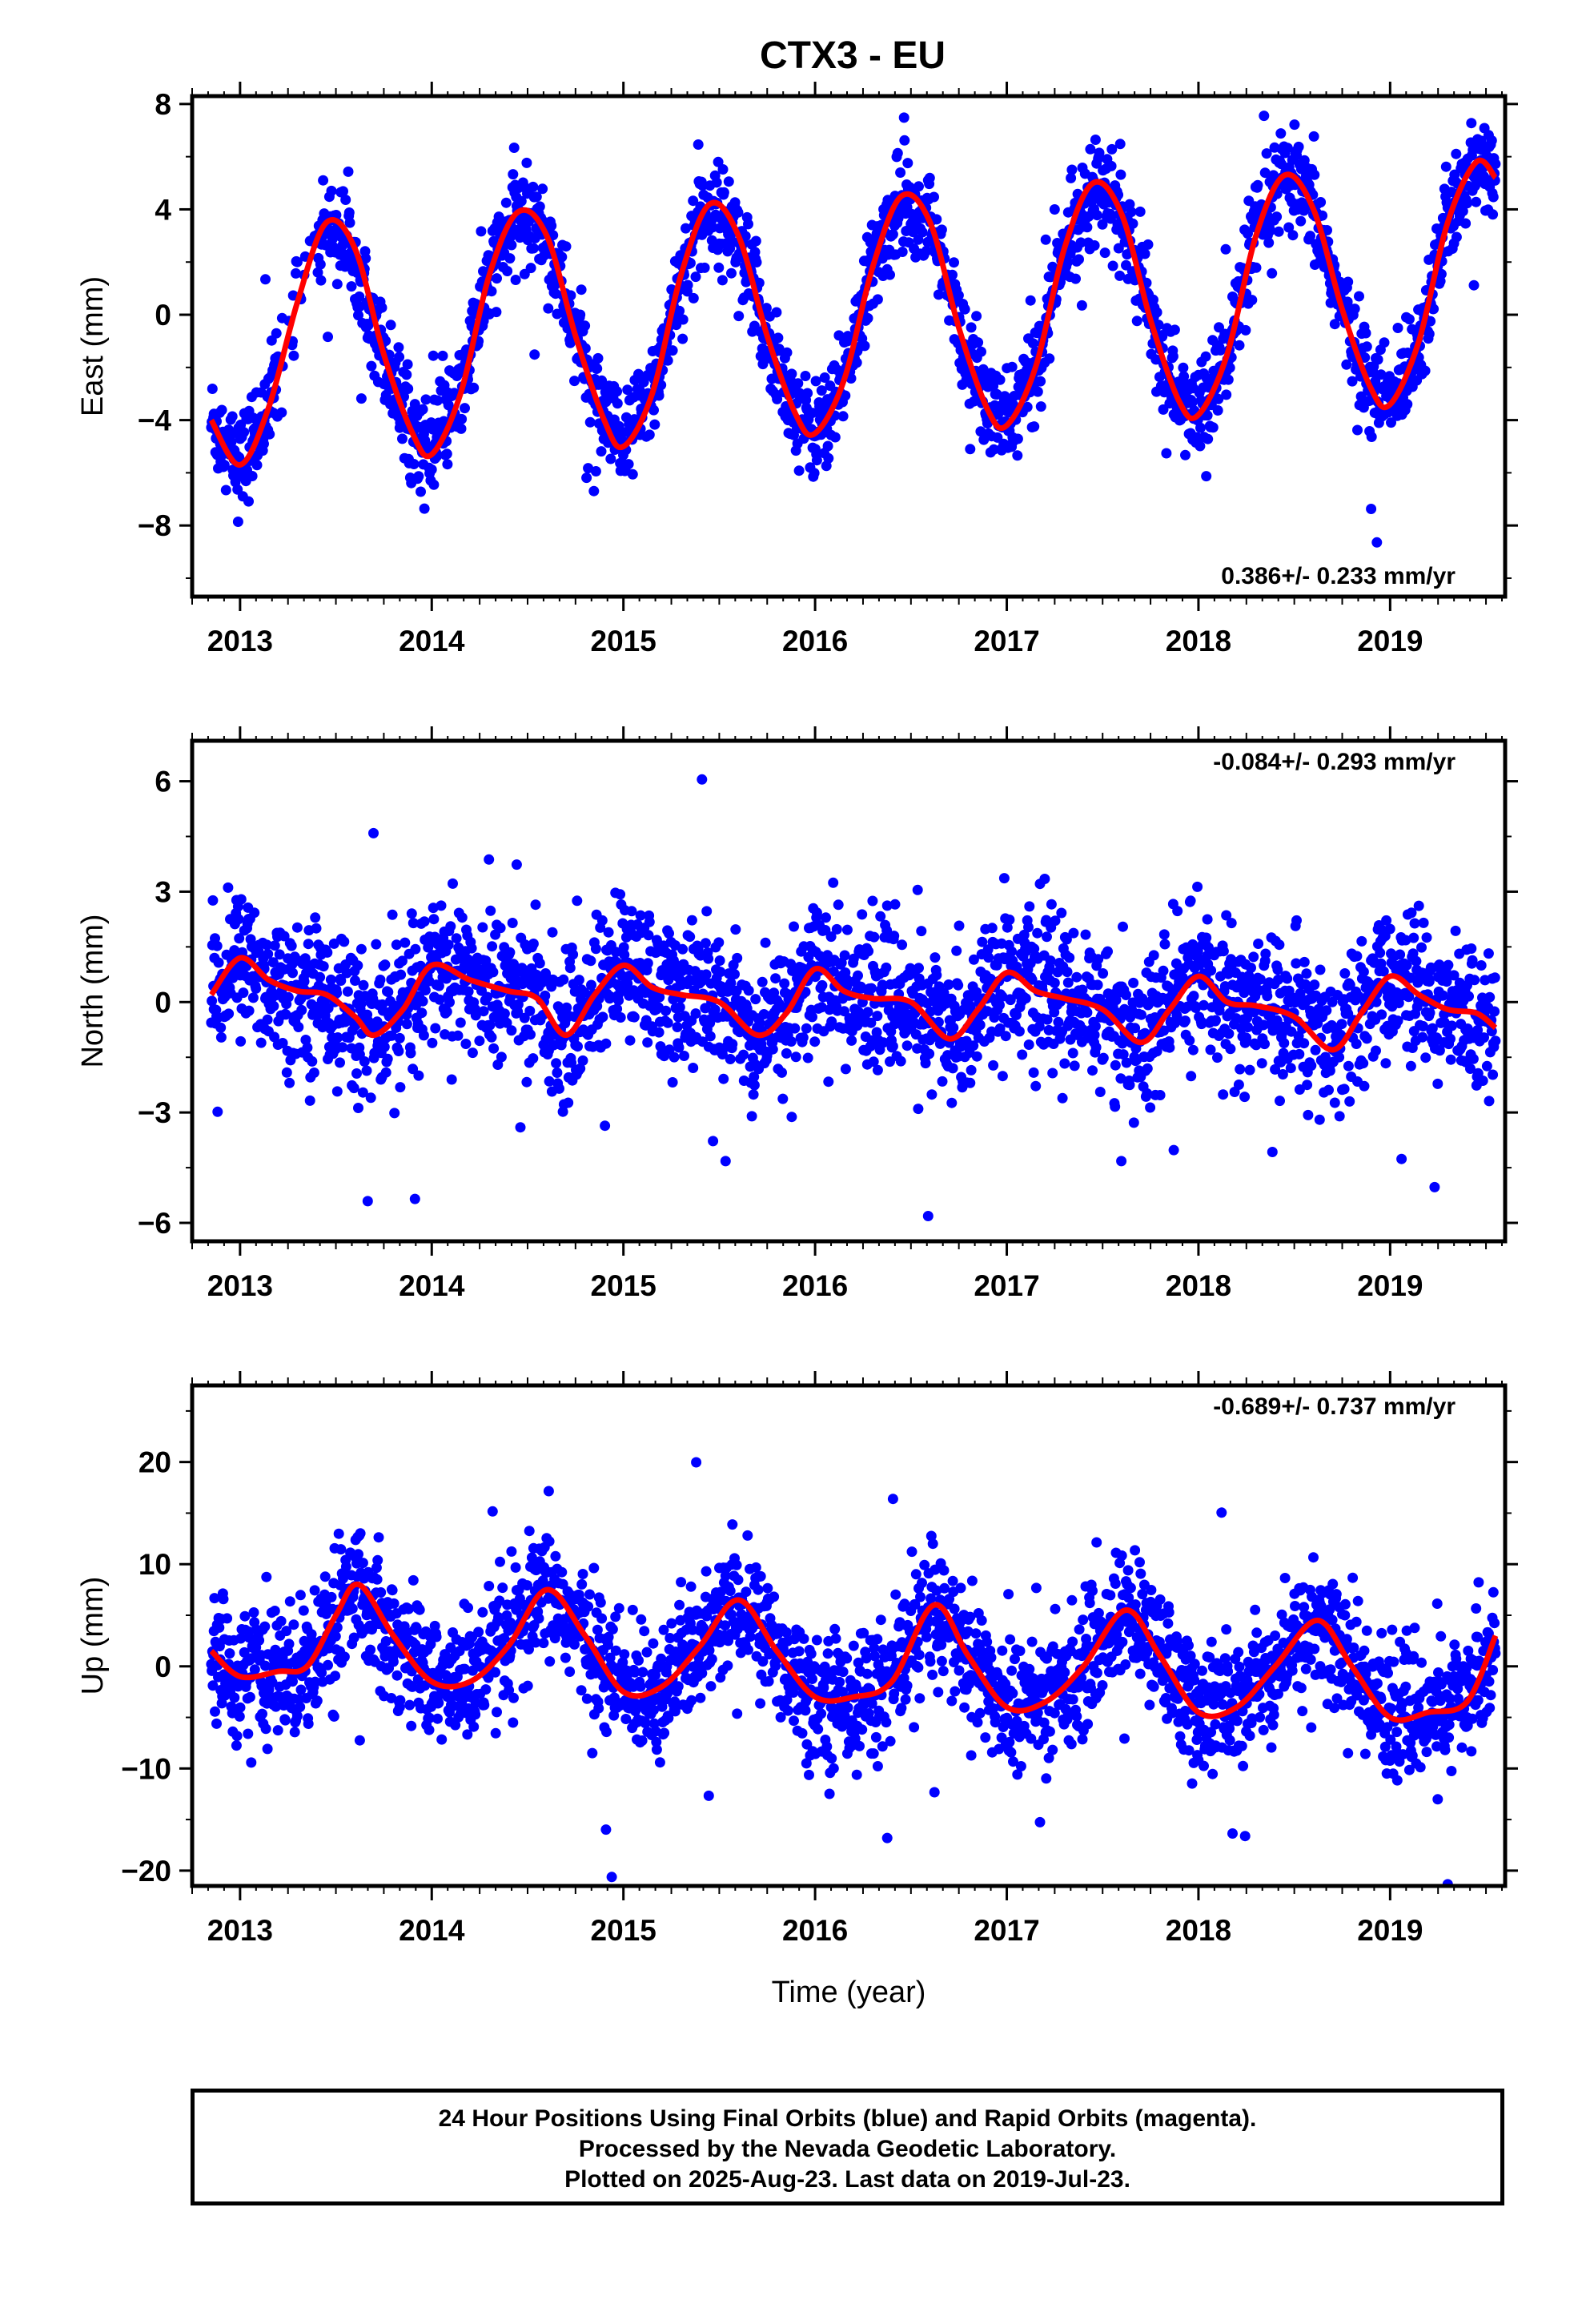  What do you see at coordinates (93, 346) in the screenshot?
I see `east-y-axis-label: East (mm)` at bounding box center [93, 346].